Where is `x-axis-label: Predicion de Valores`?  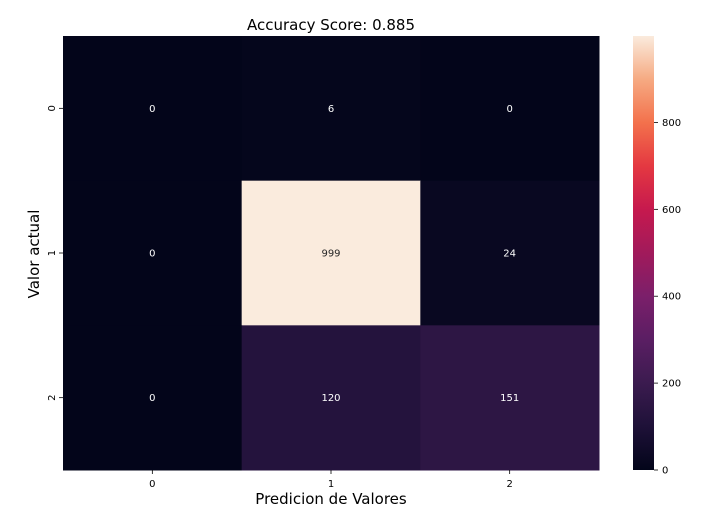
x-axis-label: Predicion de Valores is located at coordinates (331, 499).